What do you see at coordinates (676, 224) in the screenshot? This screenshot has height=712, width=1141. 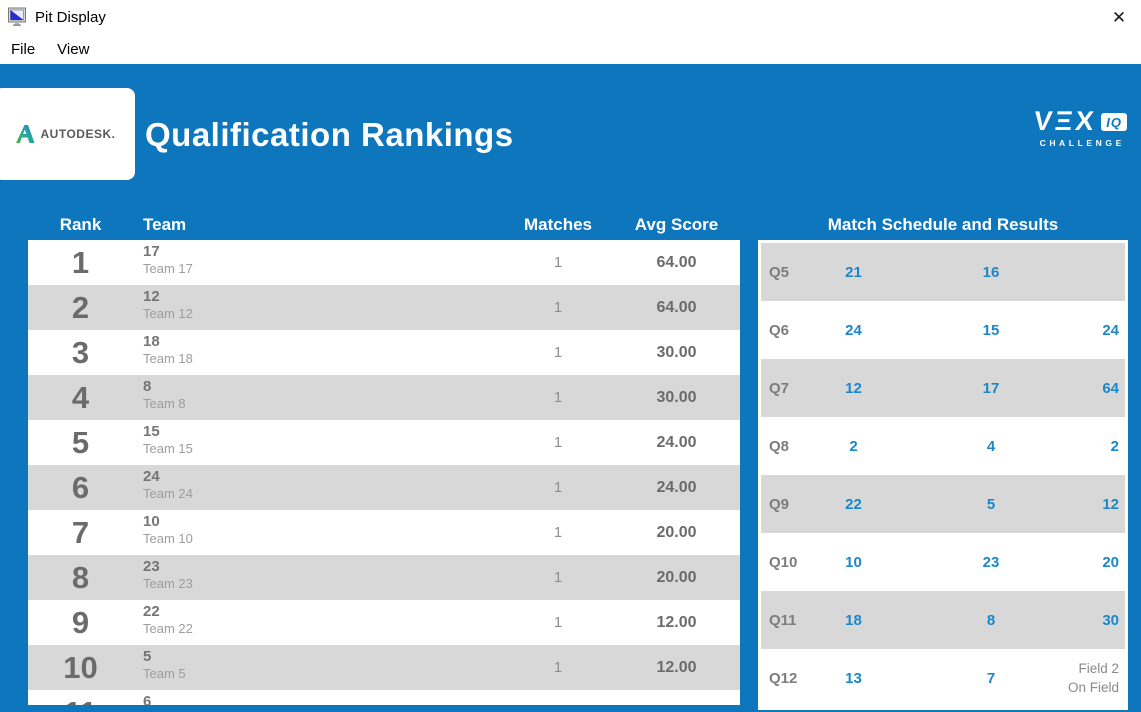 I see `col-header-avg-score: Avg Score` at bounding box center [676, 224].